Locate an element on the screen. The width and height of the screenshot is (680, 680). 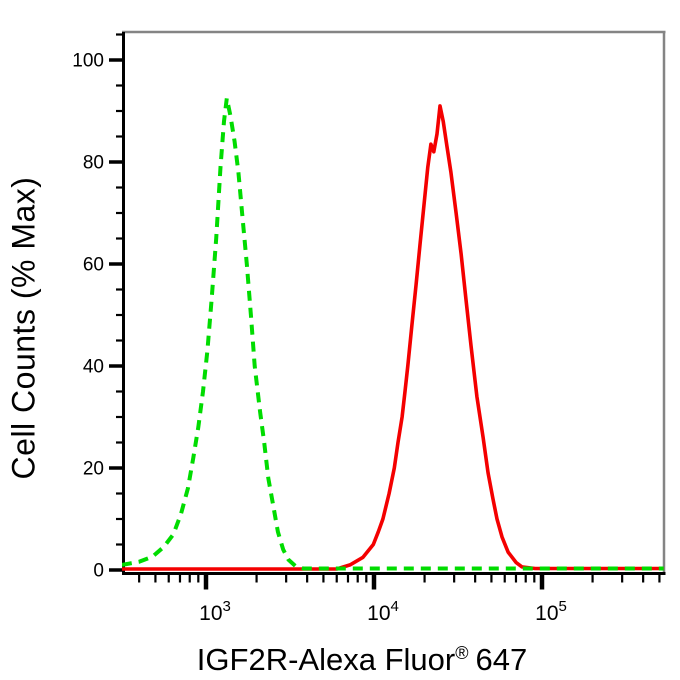
y-axis-label: Cell Counts (% Max) is located at coordinates (23, 328).